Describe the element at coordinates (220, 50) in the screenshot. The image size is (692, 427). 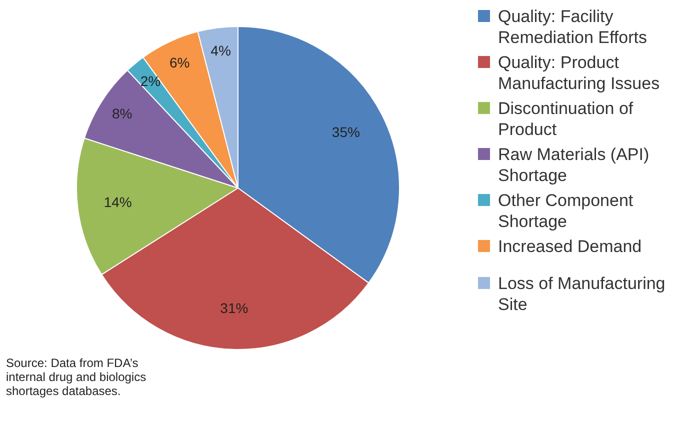
I see `data-label: 4%` at that location.